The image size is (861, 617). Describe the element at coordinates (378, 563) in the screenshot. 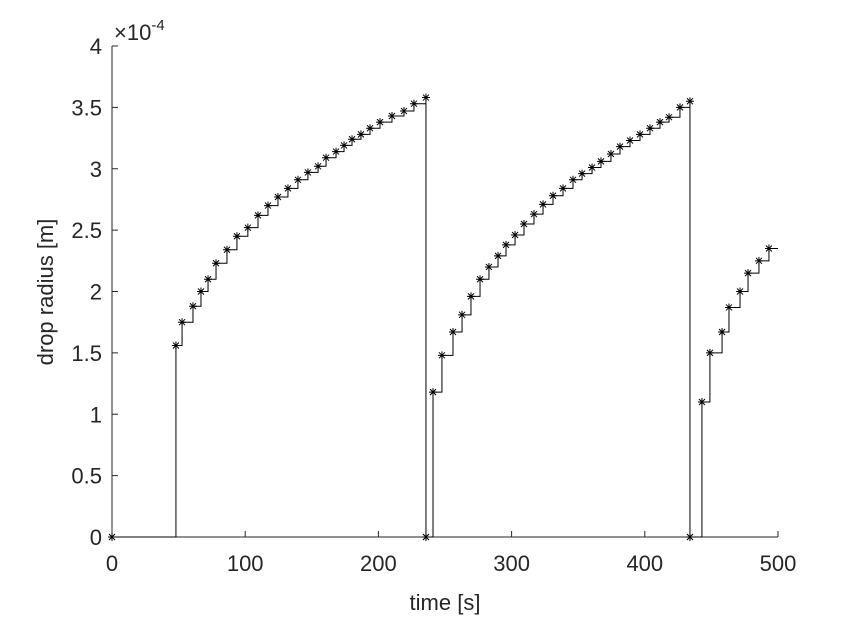

I see `x-tick-label: 200` at that location.